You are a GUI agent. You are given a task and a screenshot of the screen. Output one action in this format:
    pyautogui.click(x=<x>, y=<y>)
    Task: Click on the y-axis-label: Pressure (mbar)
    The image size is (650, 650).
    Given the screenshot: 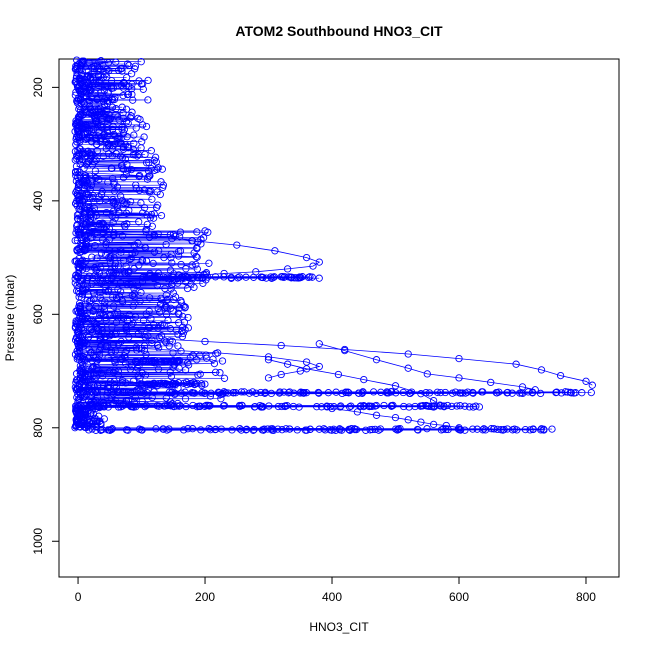 What is the action you would take?
    pyautogui.click(x=10, y=318)
    